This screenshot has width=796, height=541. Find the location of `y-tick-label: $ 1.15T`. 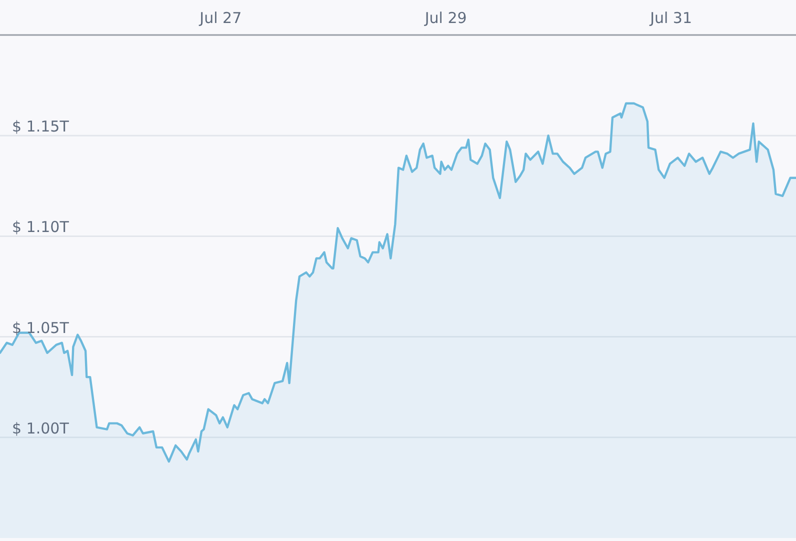

y-tick-label: $ 1.15T is located at coordinates (41, 127).